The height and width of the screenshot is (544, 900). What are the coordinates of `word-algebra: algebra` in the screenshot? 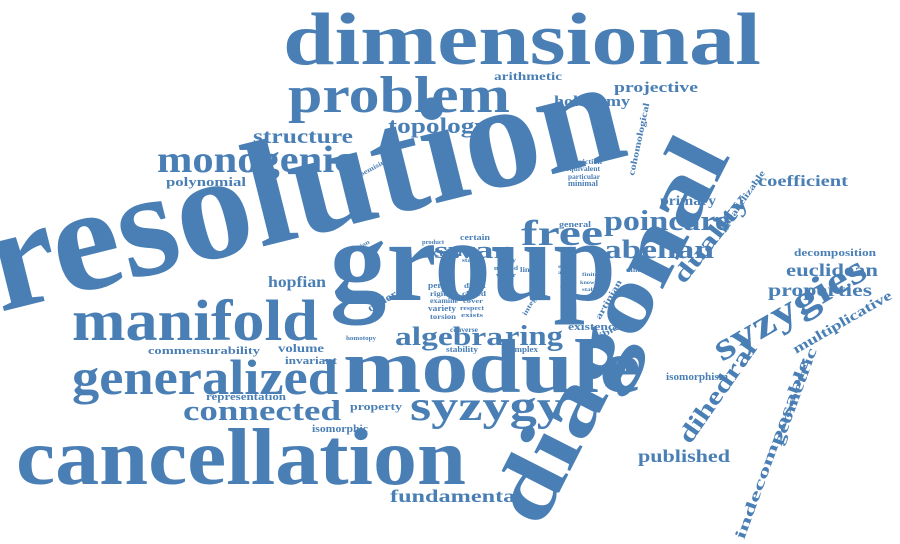 It's located at (449, 336).